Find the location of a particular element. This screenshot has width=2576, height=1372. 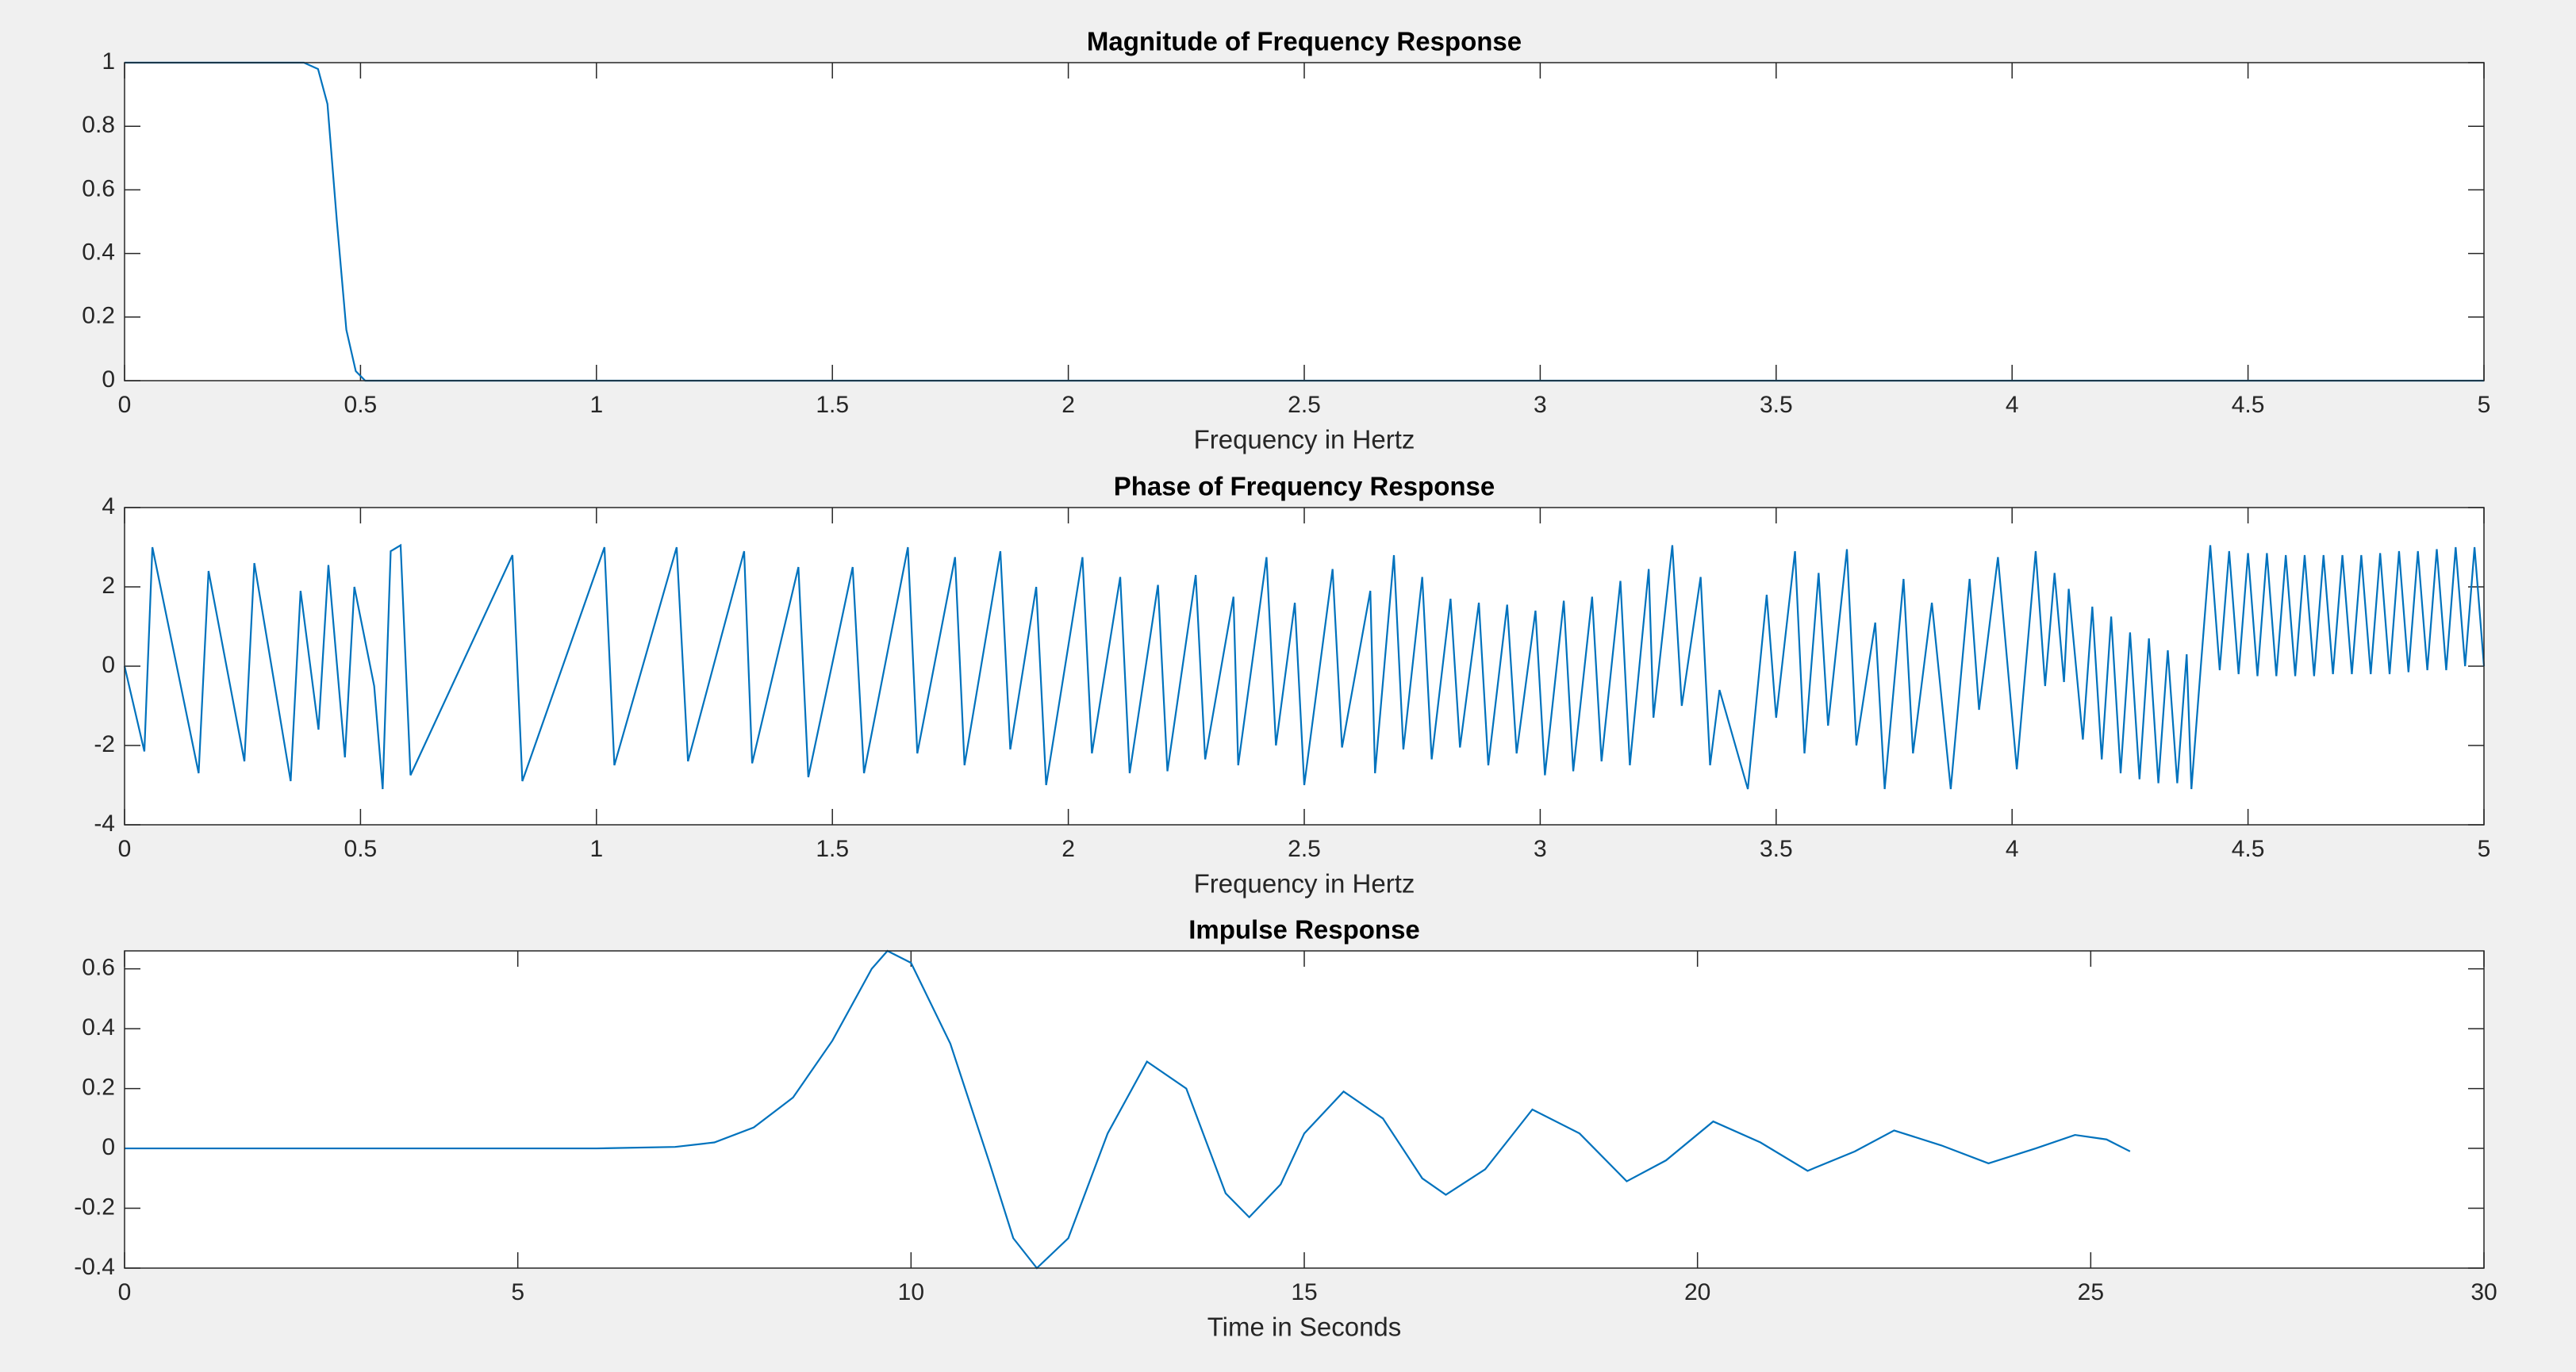

x-axis-label: Time in Seconds is located at coordinates (1304, 1327).